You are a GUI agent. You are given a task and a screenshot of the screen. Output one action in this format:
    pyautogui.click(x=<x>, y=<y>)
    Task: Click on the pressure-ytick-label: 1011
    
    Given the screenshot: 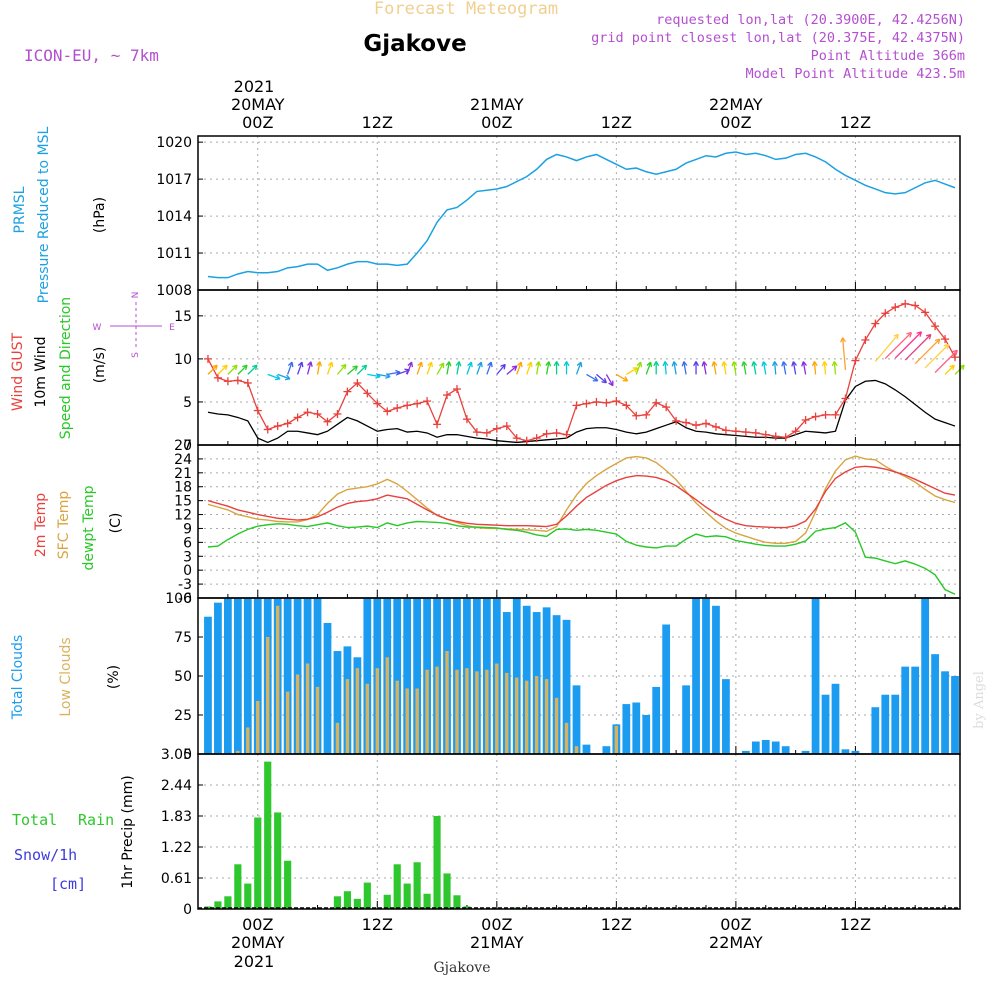 What is the action you would take?
    pyautogui.click(x=174, y=254)
    